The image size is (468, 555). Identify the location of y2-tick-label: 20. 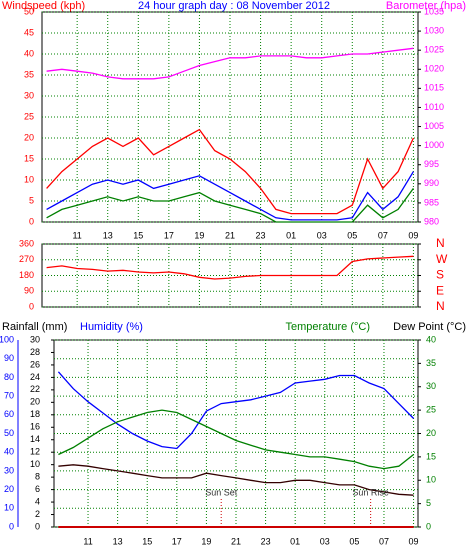
(431, 433).